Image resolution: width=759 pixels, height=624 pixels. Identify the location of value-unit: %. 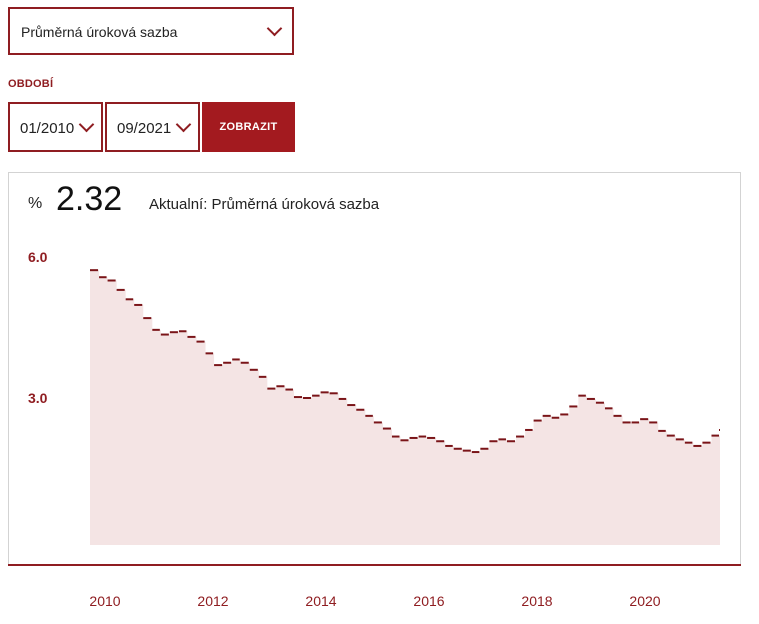
(35, 203).